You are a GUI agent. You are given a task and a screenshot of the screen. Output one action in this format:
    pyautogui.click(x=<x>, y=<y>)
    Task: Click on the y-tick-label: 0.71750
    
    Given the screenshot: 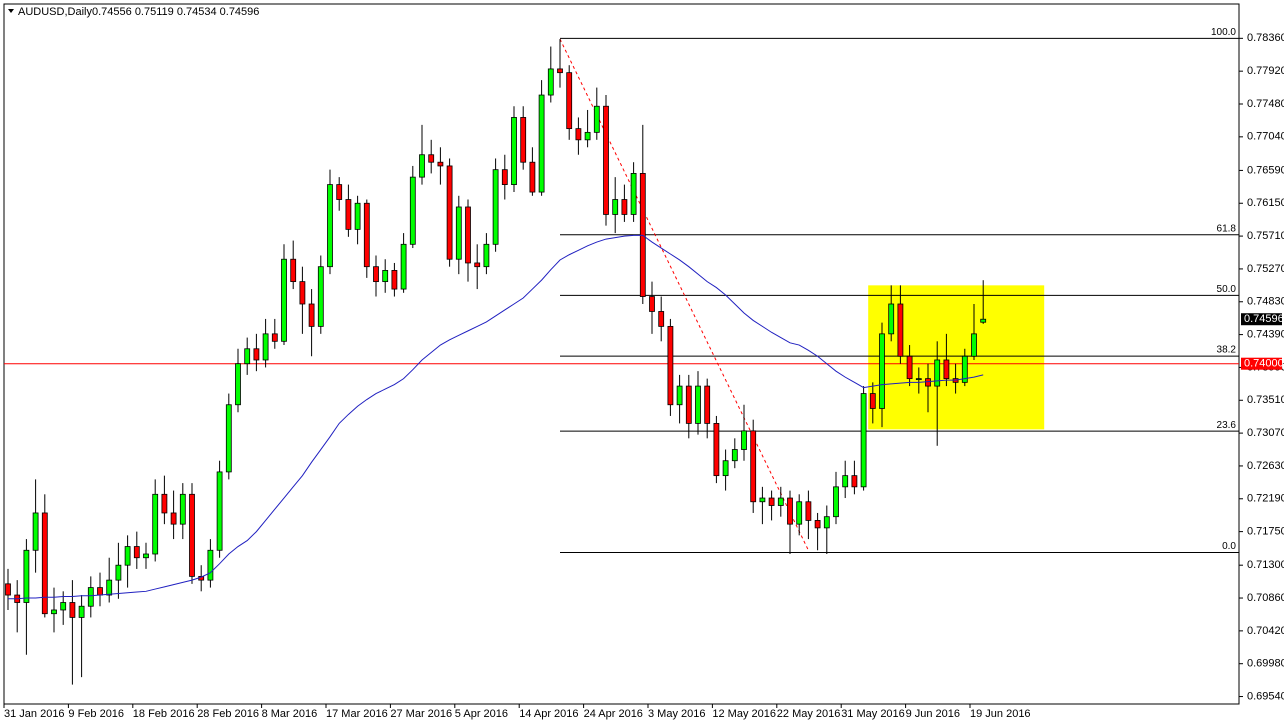 What is the action you would take?
    pyautogui.click(x=1265, y=532)
    